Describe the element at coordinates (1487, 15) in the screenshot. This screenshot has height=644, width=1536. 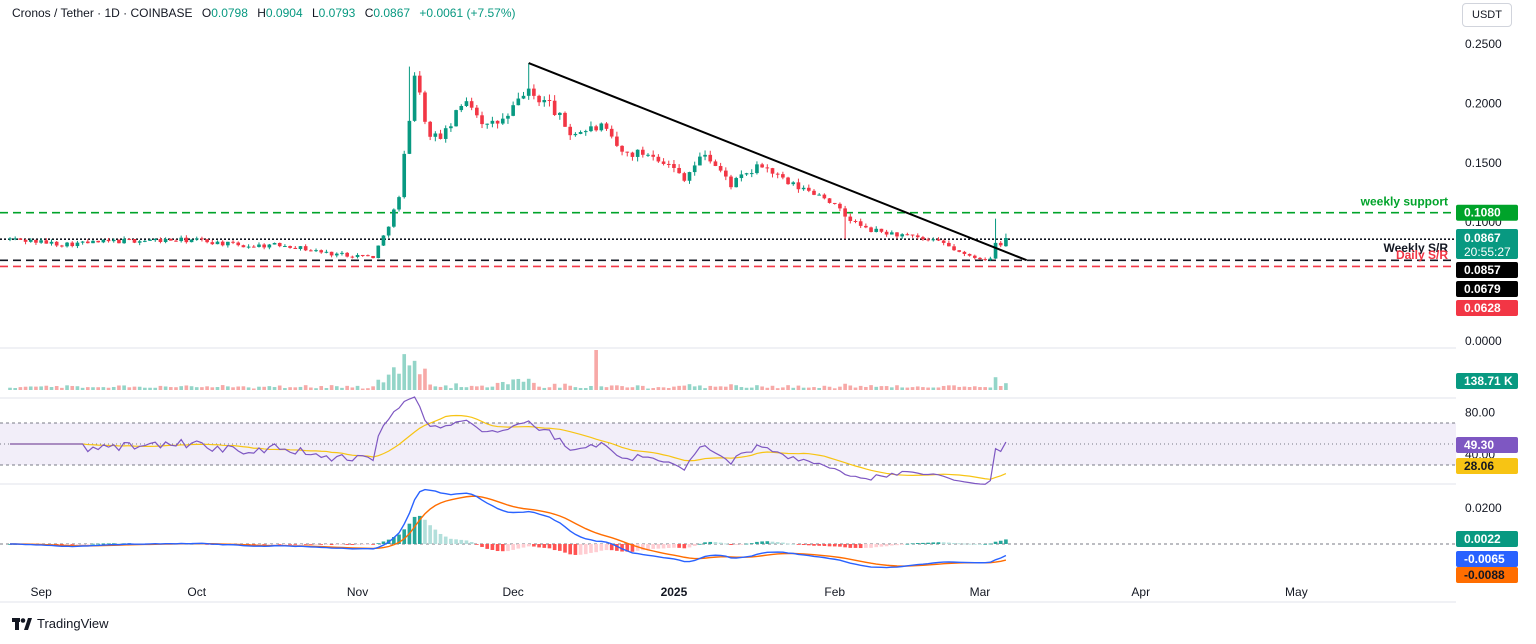
I see `currency-button: USDT` at that location.